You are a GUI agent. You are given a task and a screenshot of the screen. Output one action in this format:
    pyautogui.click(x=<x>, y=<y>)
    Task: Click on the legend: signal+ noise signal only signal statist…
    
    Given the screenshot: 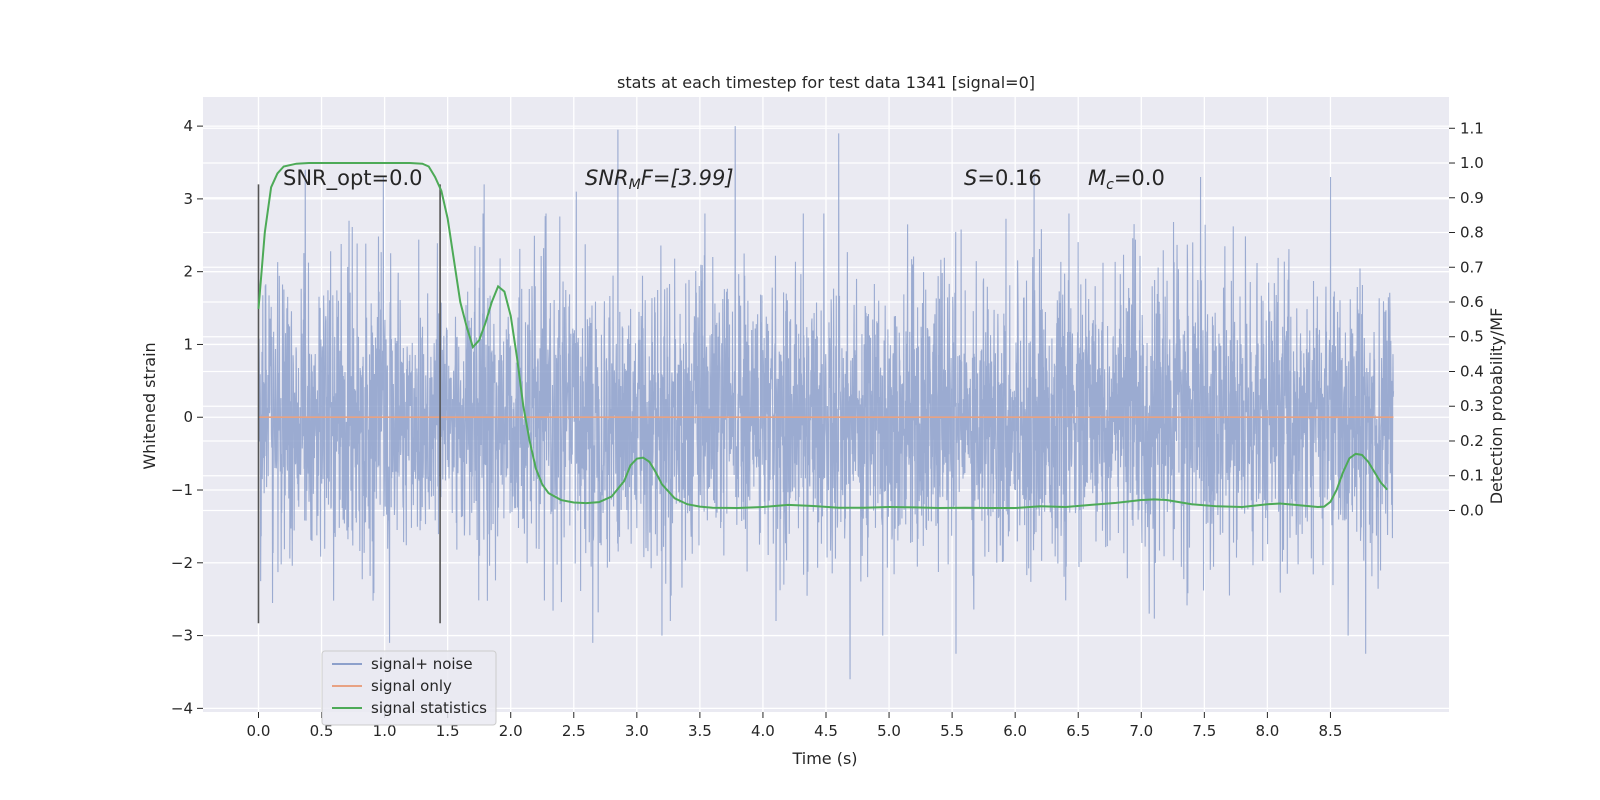 What is the action you would take?
    pyautogui.click(x=409, y=688)
    